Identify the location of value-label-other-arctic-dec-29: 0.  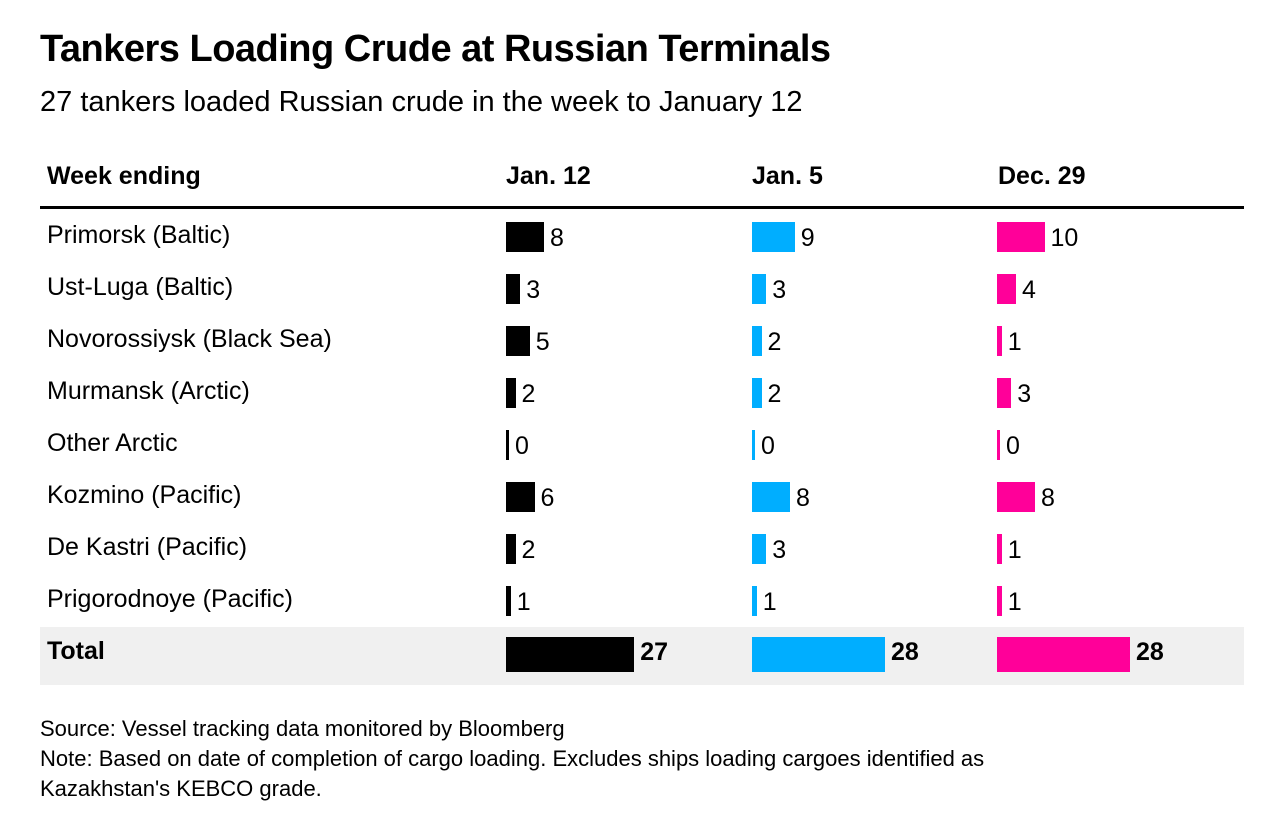
(1013, 446).